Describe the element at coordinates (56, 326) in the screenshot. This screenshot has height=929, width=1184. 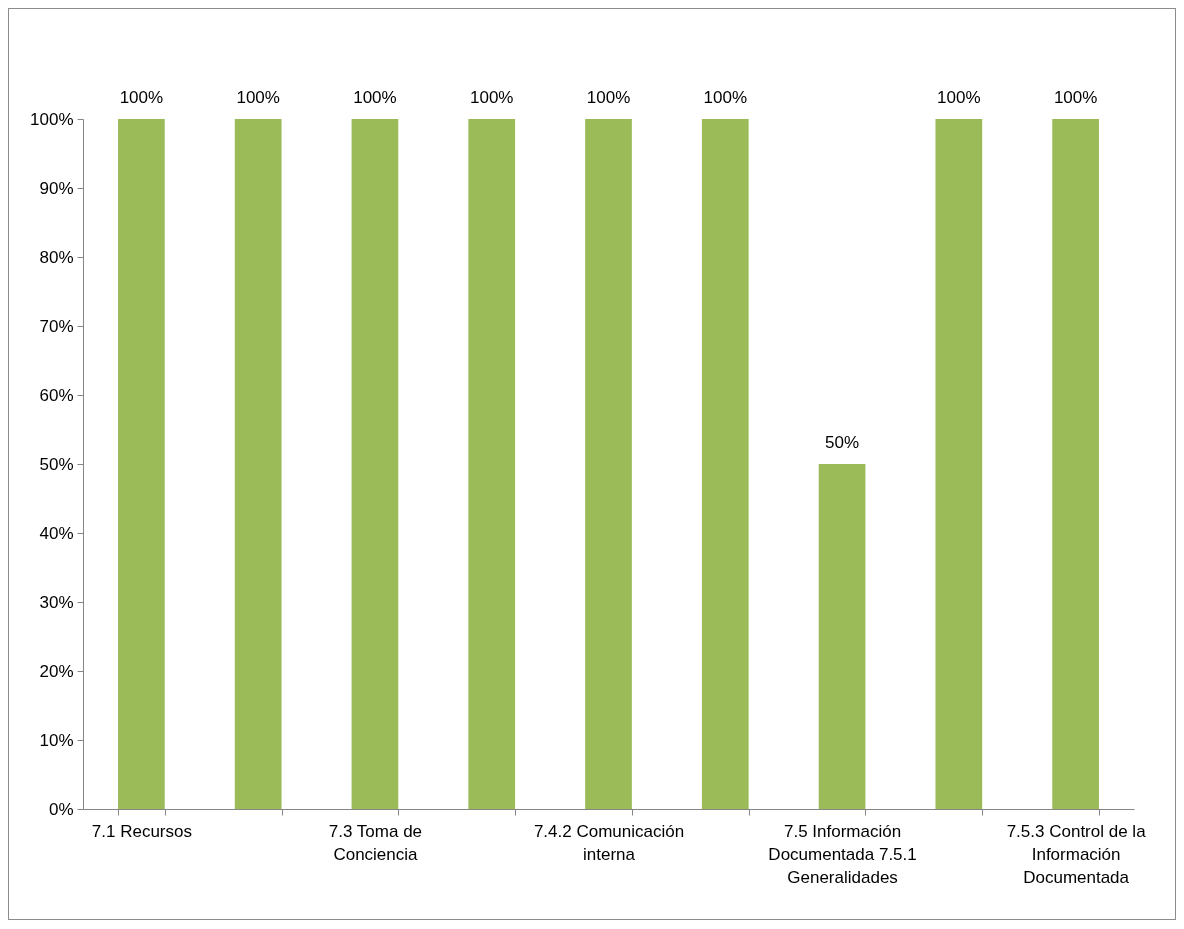
I see `y-tick-label: 70%` at that location.